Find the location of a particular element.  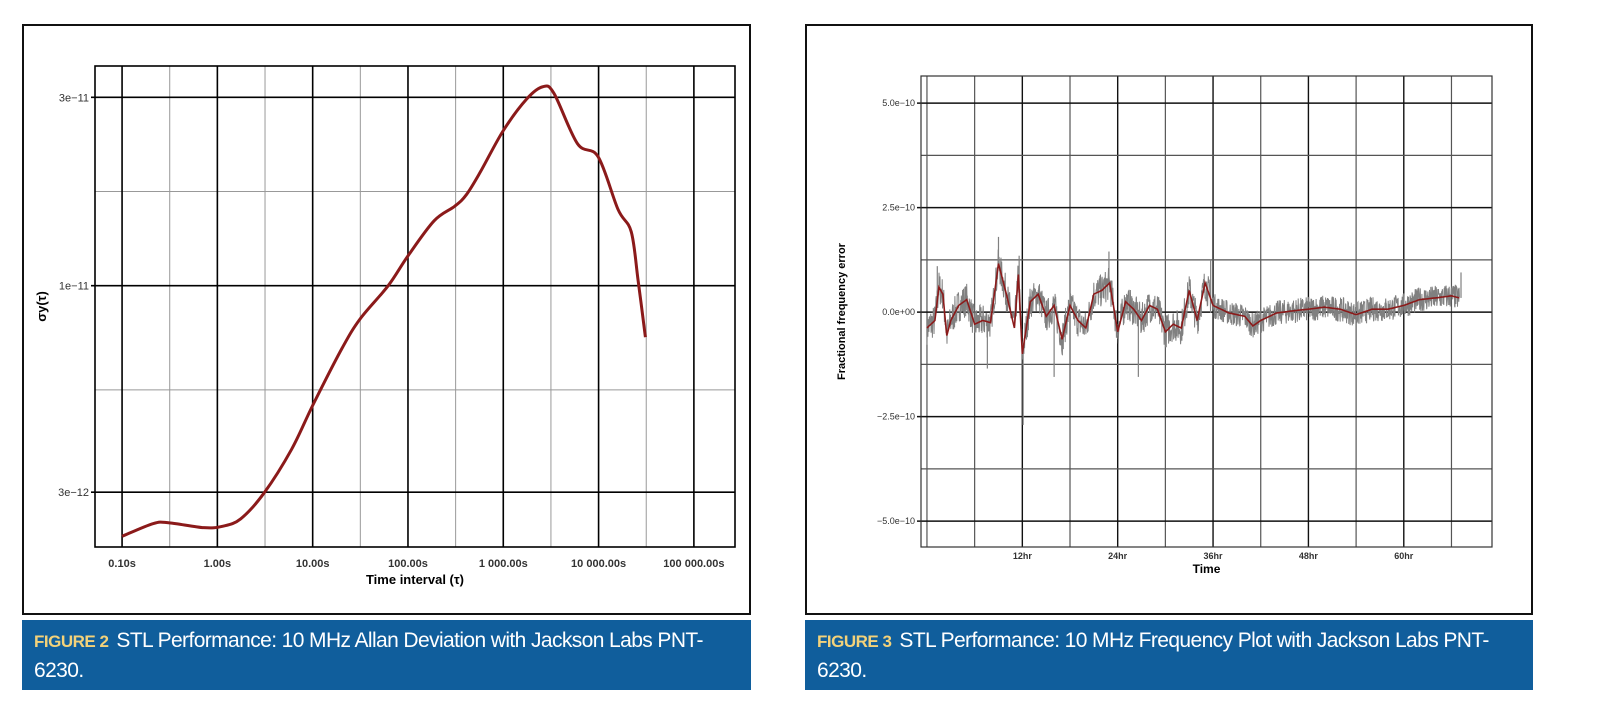

x-tick-label: 10.00s is located at coordinates (313, 564).